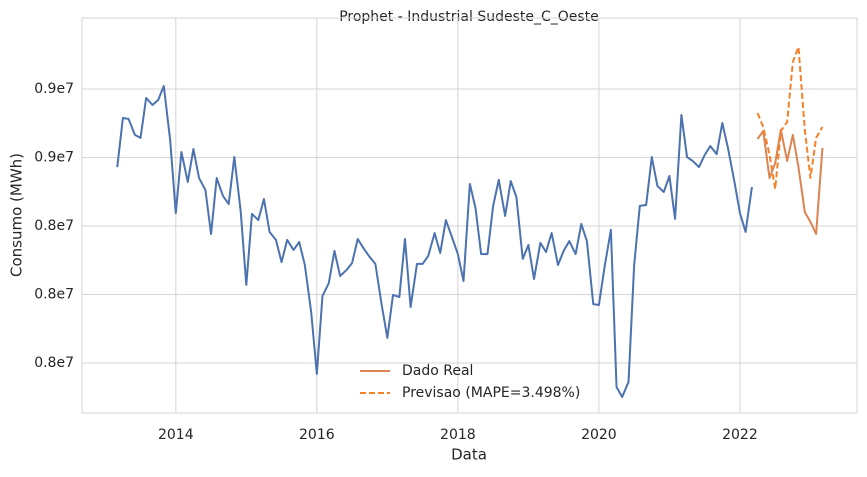 The height and width of the screenshot is (477, 867). I want to click on legend-label: Dado Real, so click(437, 371).